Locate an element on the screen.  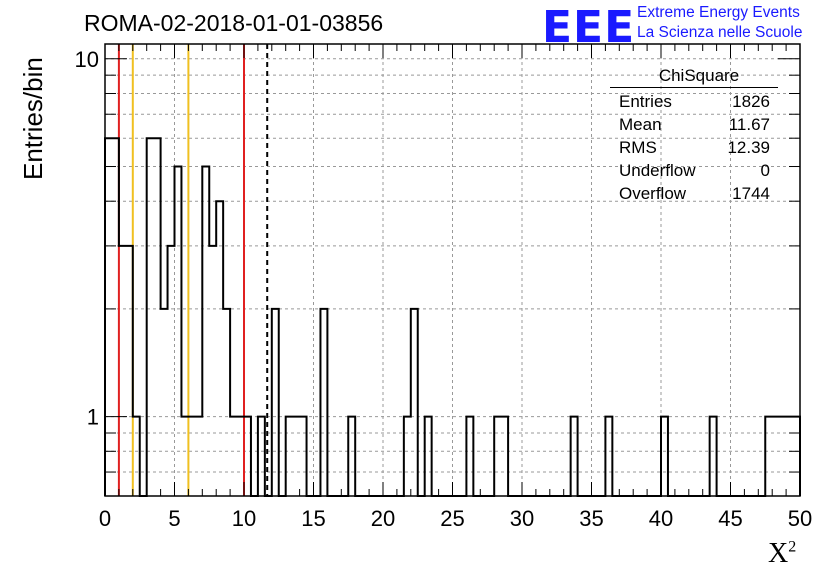
x-tick-label: 15 is located at coordinates (313, 518).